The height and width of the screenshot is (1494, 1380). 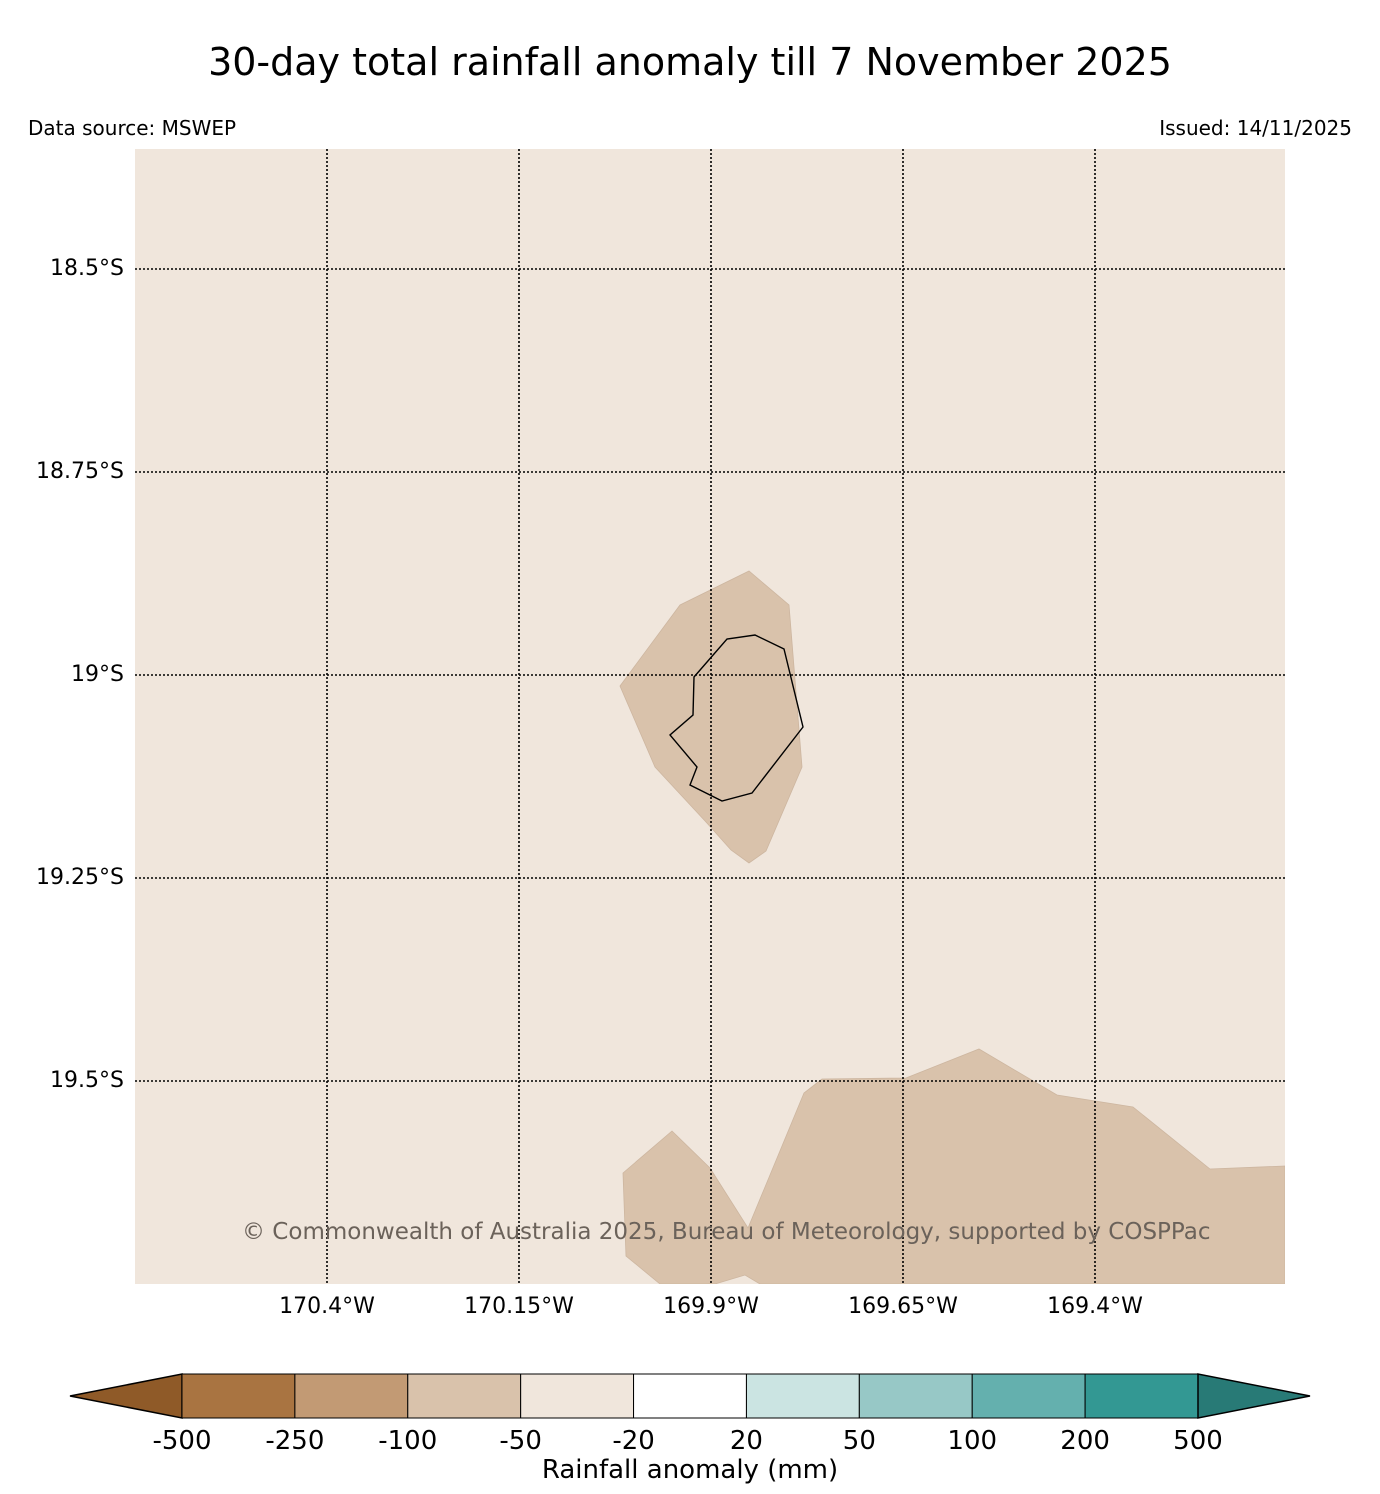 What do you see at coordinates (132, 128) in the screenshot?
I see `data-source: Data source: MSWEP` at bounding box center [132, 128].